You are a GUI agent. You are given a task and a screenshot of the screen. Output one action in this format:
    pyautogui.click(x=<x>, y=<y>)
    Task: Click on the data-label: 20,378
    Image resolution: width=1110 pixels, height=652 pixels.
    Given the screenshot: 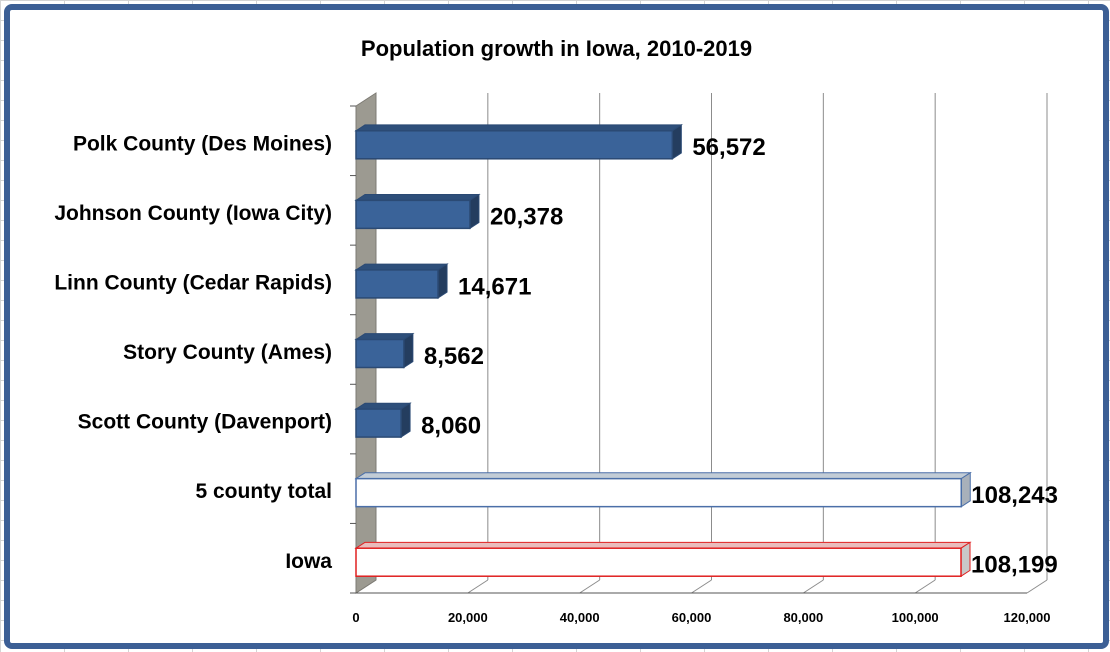 What is the action you would take?
    pyautogui.click(x=526, y=217)
    